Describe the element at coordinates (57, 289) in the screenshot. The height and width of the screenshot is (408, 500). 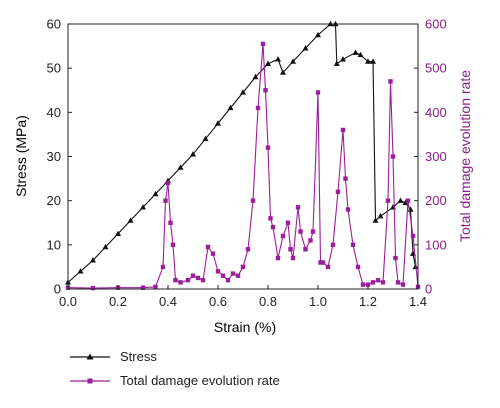
I see `left-y-tick-label: 0` at that location.